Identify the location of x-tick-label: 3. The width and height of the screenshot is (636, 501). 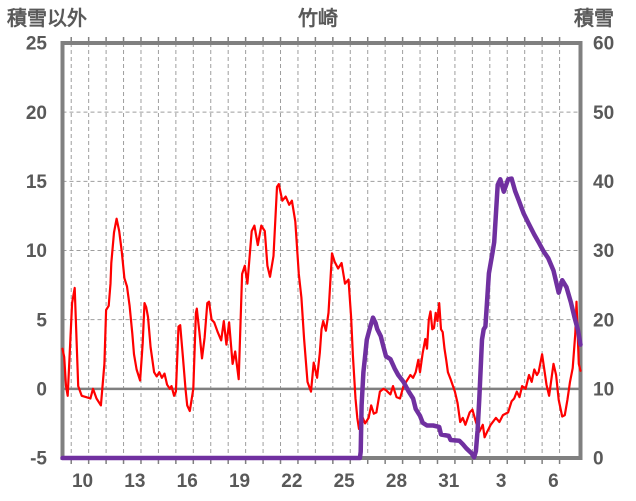
(501, 481).